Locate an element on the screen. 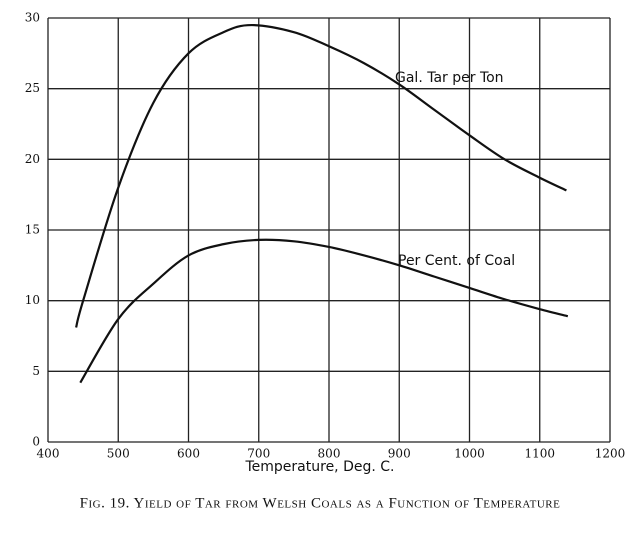 Image resolution: width=629 pixels, height=534 pixels. y-tick-label: 20 is located at coordinates (32, 159).